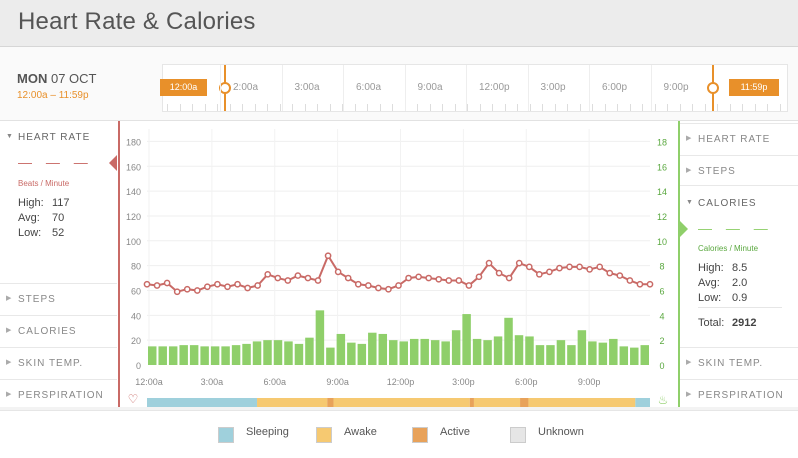  Describe the element at coordinates (133, 242) in the screenshot. I see `left-axis-tick: 100` at that location.